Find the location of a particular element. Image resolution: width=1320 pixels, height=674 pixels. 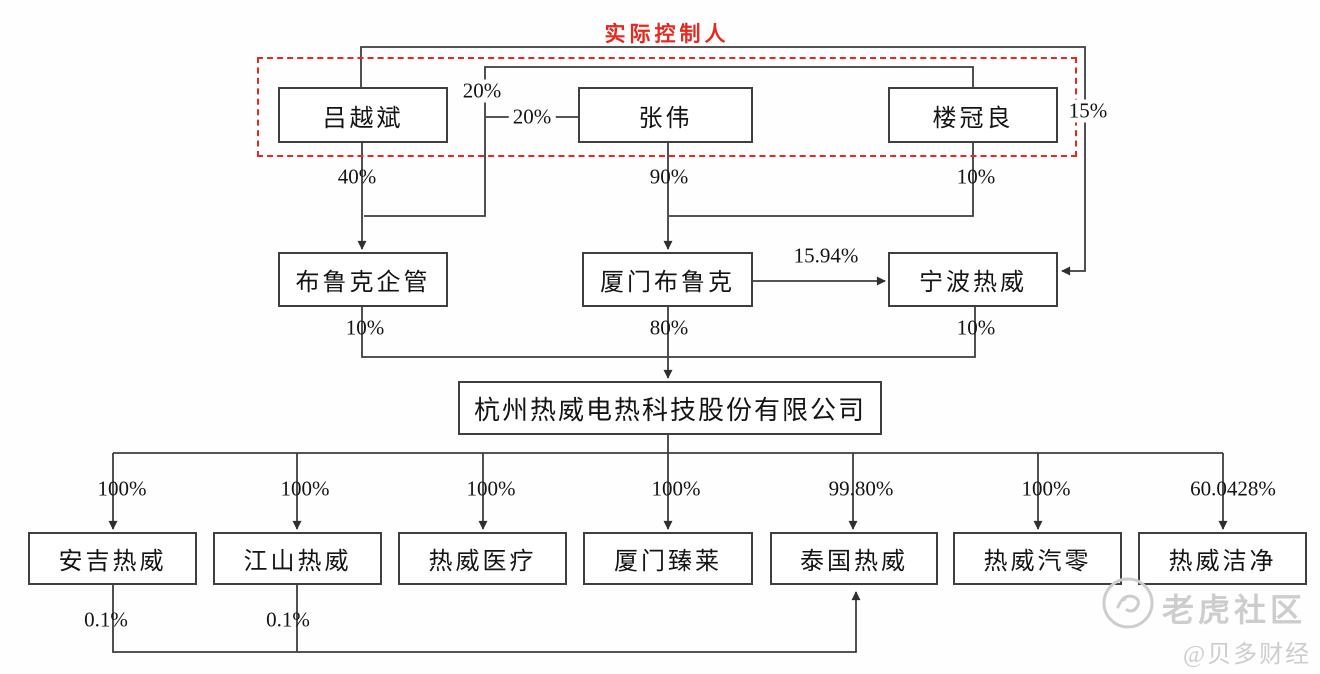

node-sub-qiling: 热威汽零 is located at coordinates (1037, 558).